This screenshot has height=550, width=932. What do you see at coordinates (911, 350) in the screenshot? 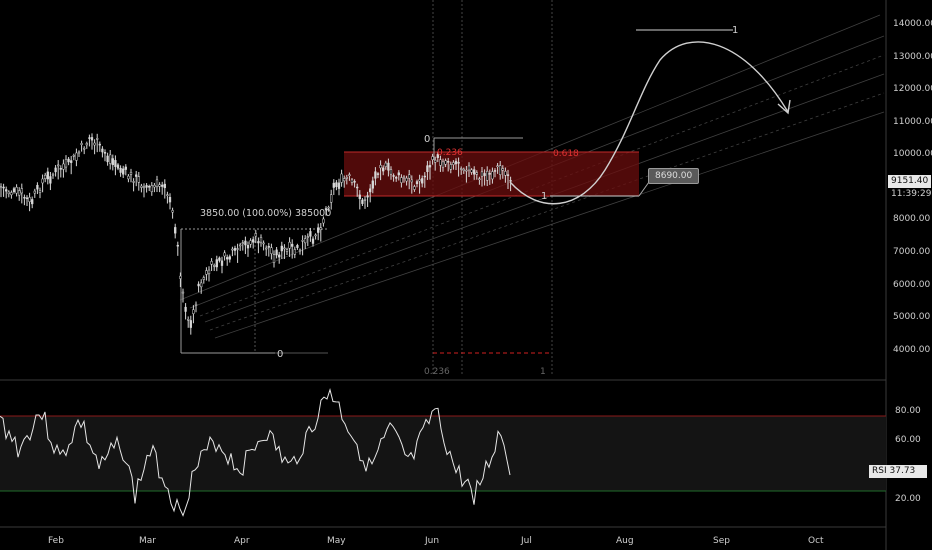
I see `price-tick: 4000.00` at bounding box center [911, 350].